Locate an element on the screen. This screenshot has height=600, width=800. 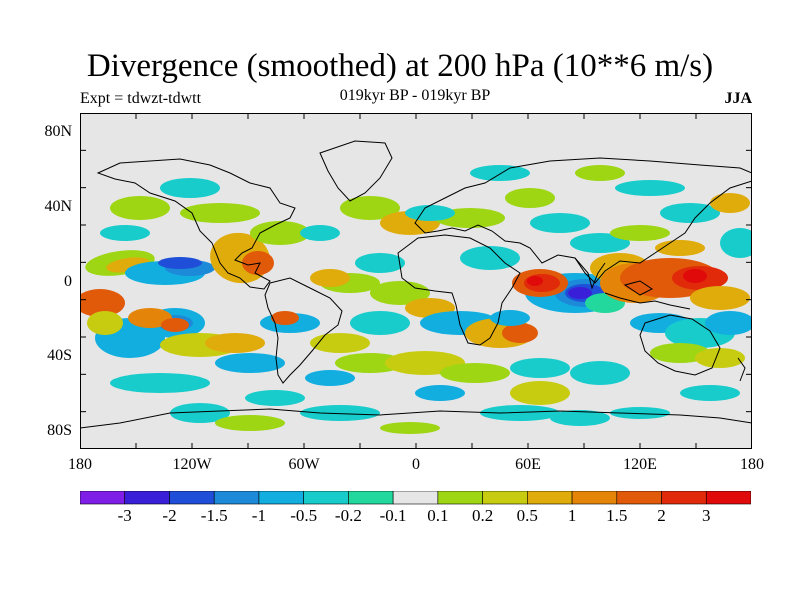
colorbar is located at coordinates (415, 498).